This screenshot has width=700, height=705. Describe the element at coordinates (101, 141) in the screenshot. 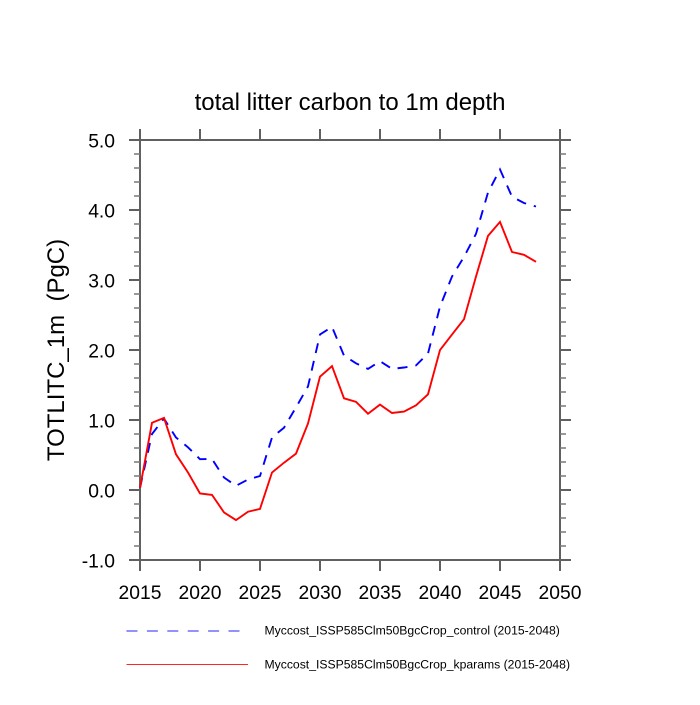

I see `svg-text: 5.0` at that location.